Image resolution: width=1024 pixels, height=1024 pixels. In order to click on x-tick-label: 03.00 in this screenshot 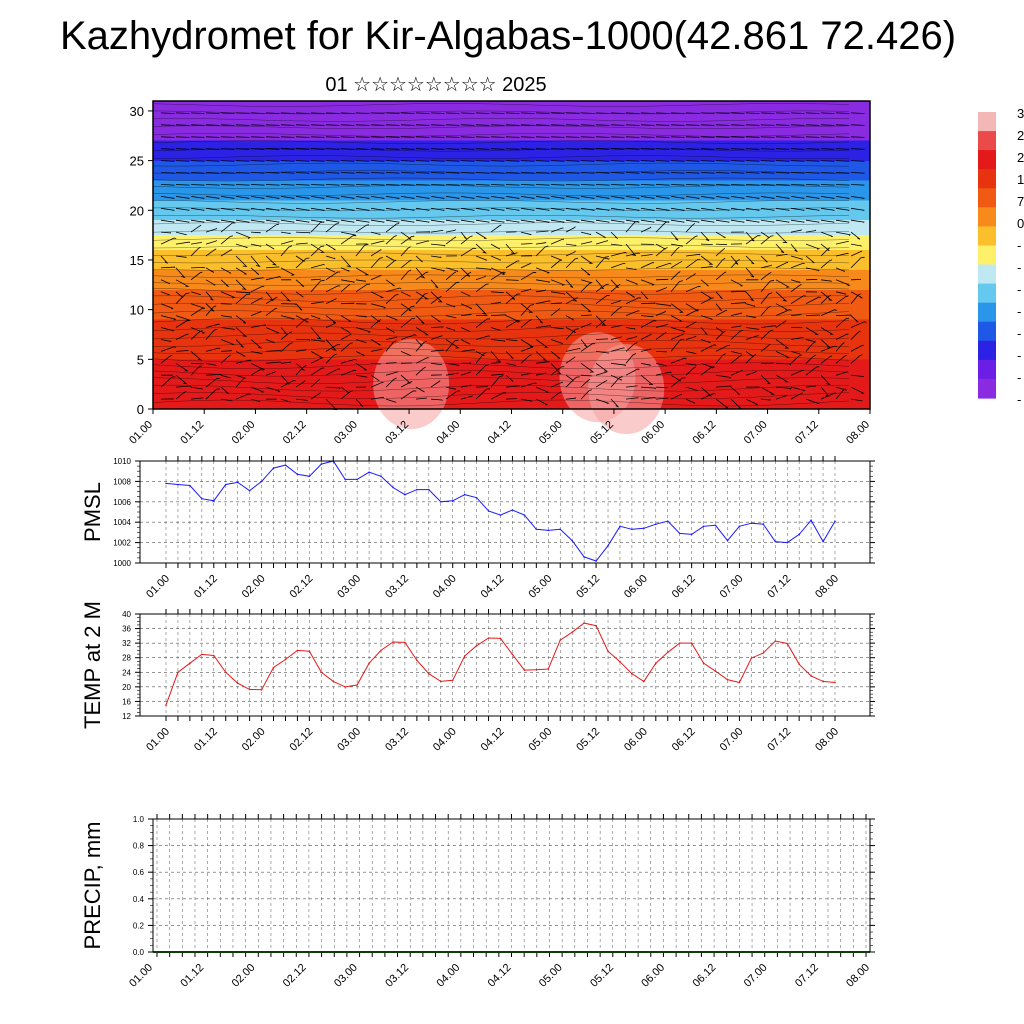, I will do `click(349, 740)`.